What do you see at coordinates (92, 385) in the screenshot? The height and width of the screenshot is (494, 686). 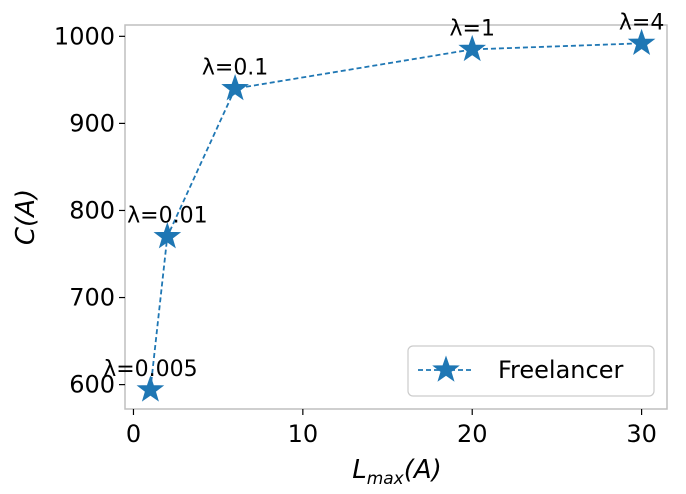 I see `y-tick-label: 600` at bounding box center [92, 385].